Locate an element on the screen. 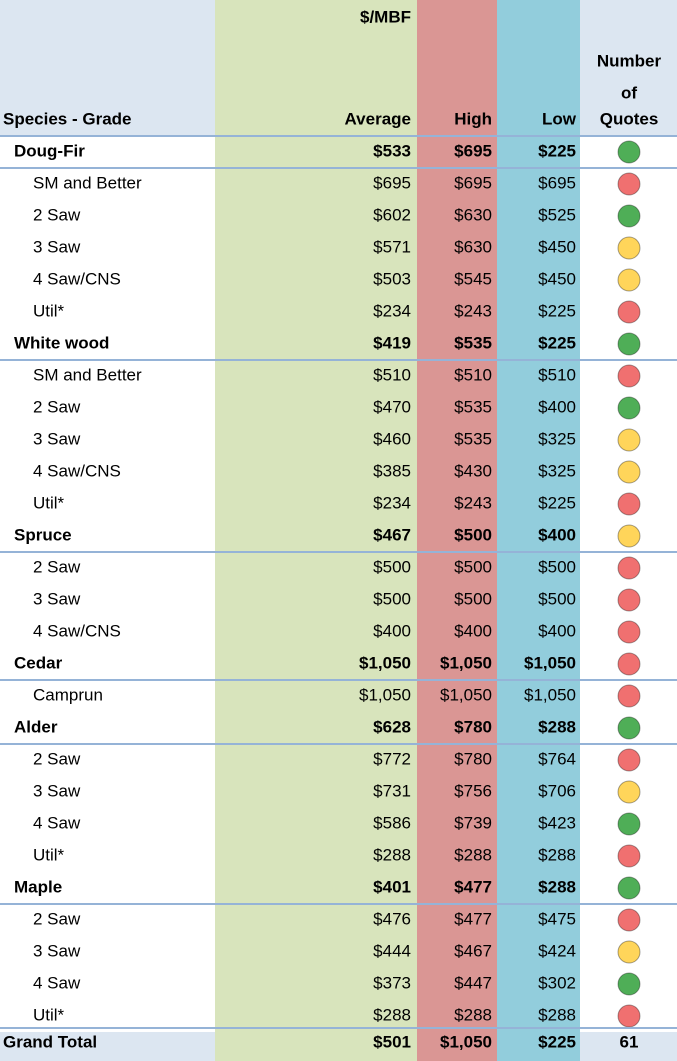 This screenshot has height=1061, width=677. low-cell: $475 is located at coordinates (557, 918).